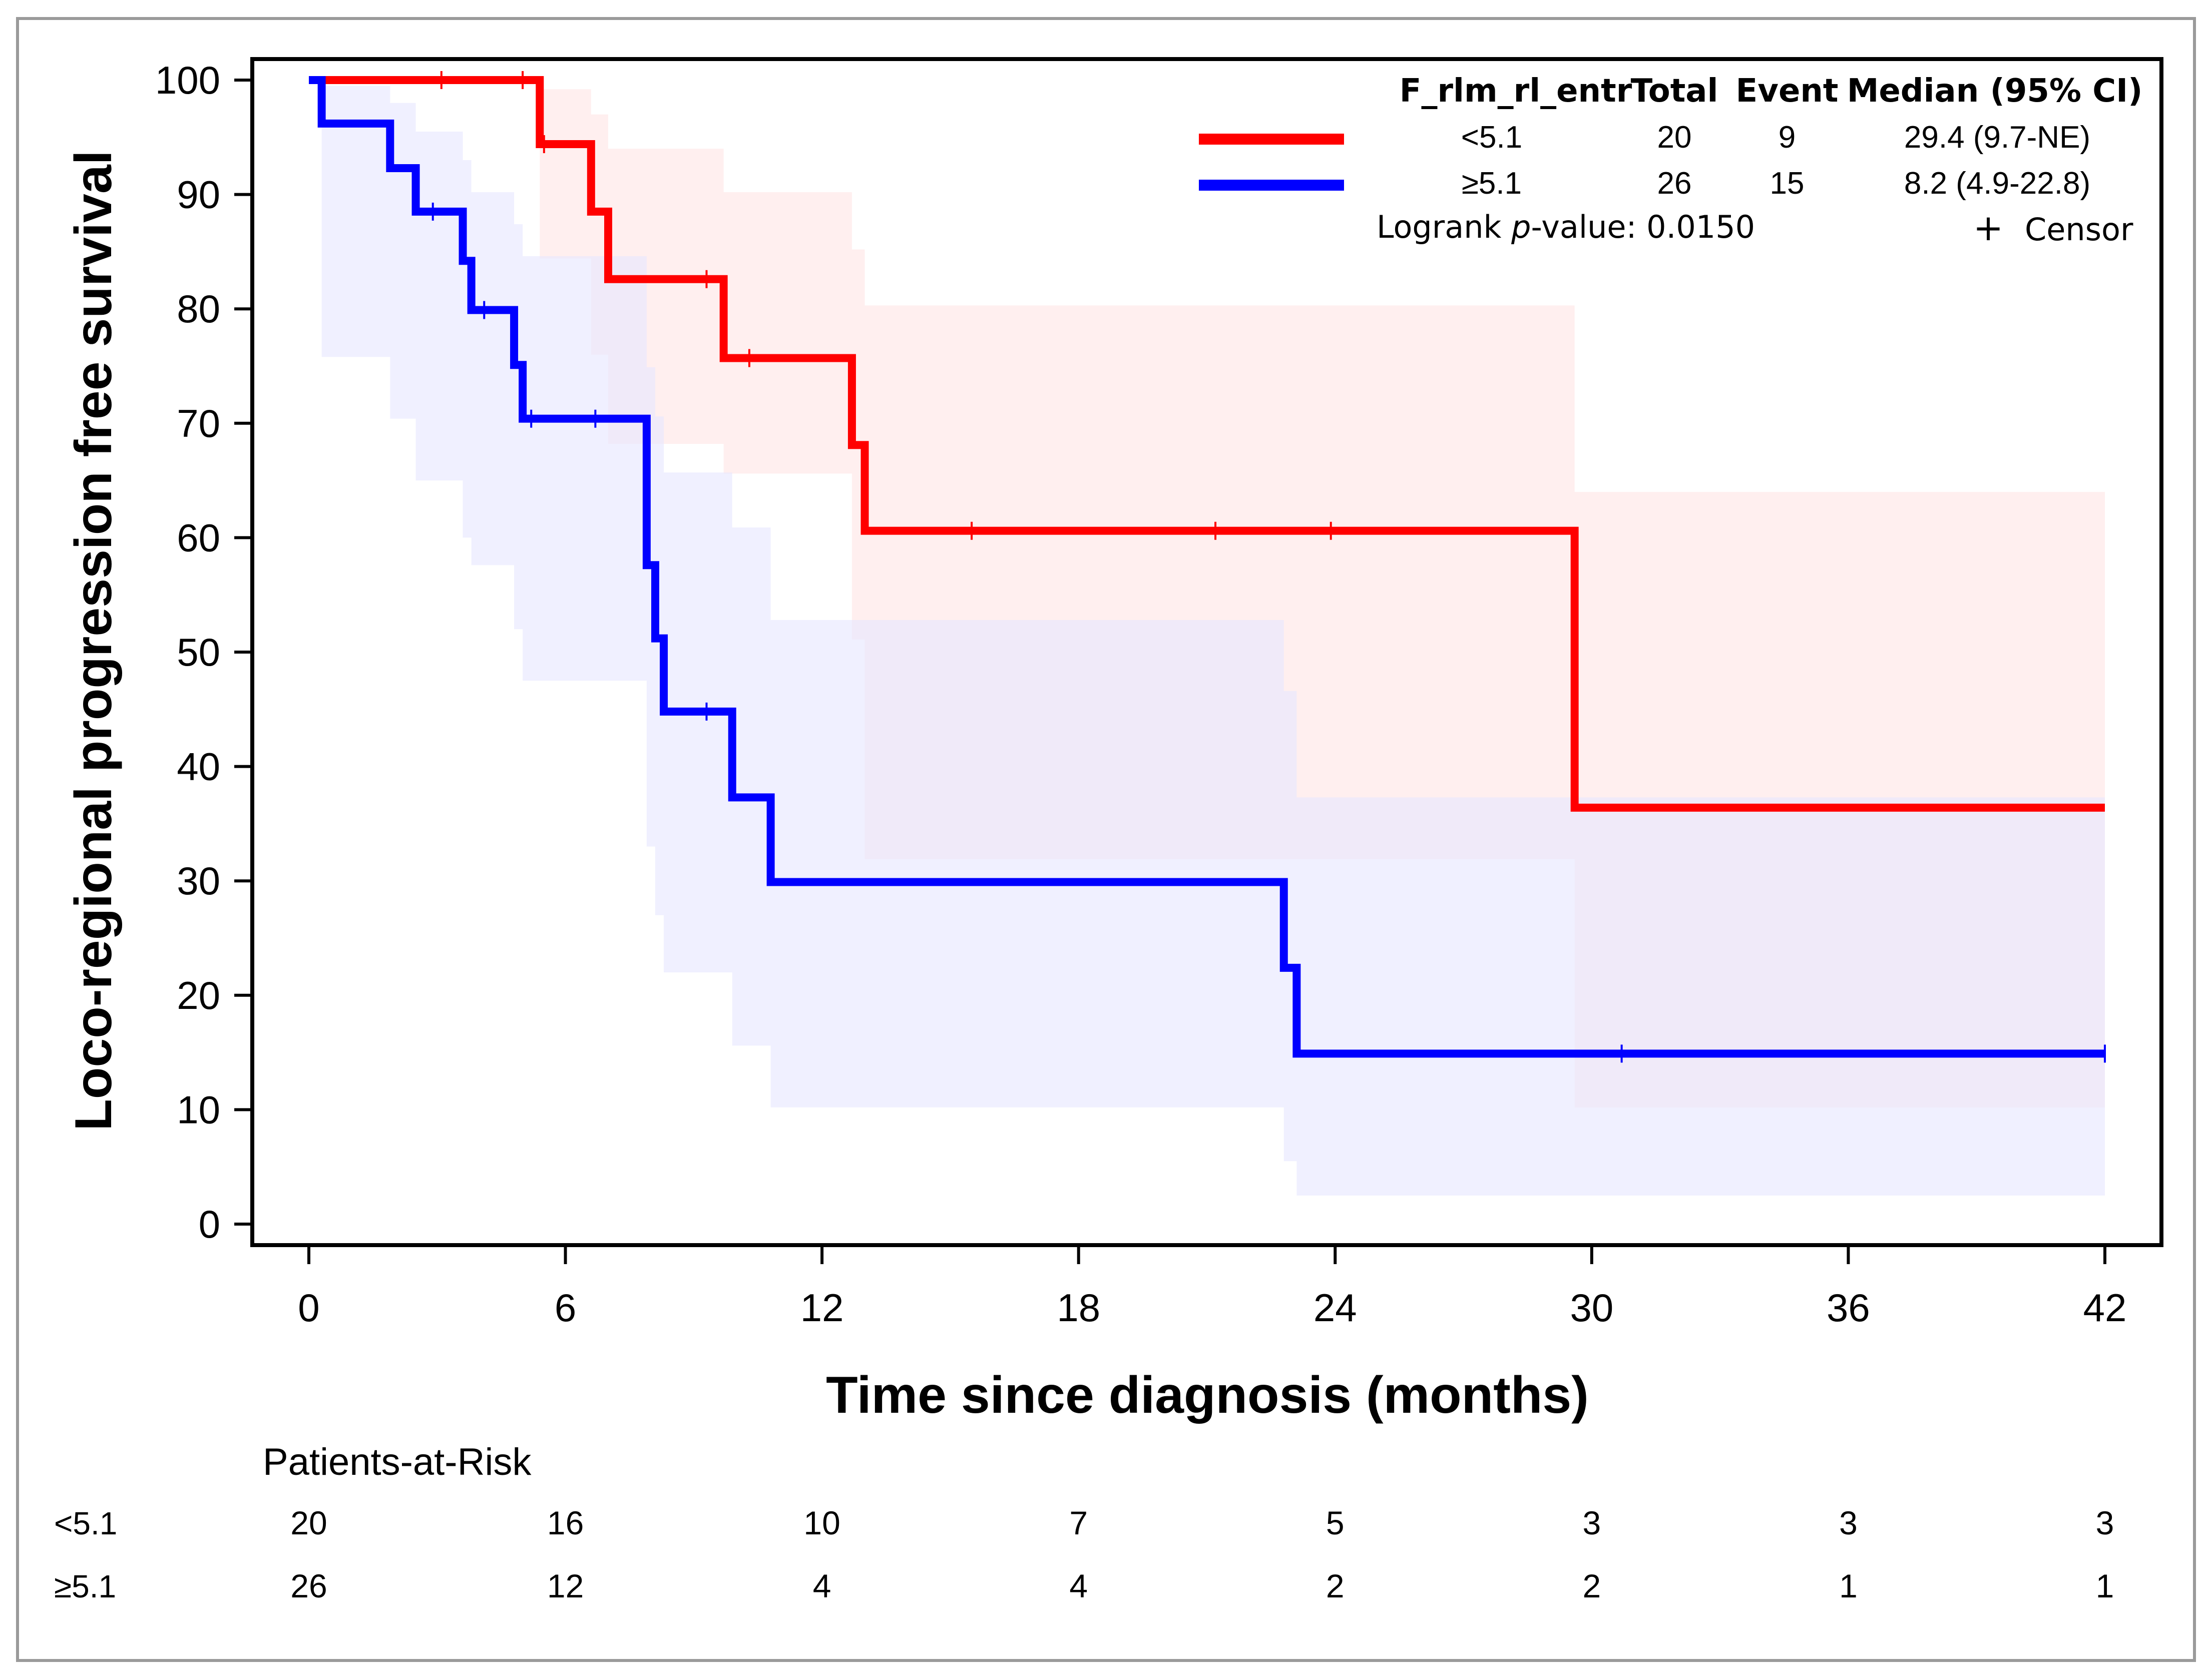 This screenshot has height=1679, width=2212. I want to click on y-tick-label: 90, so click(198, 195).